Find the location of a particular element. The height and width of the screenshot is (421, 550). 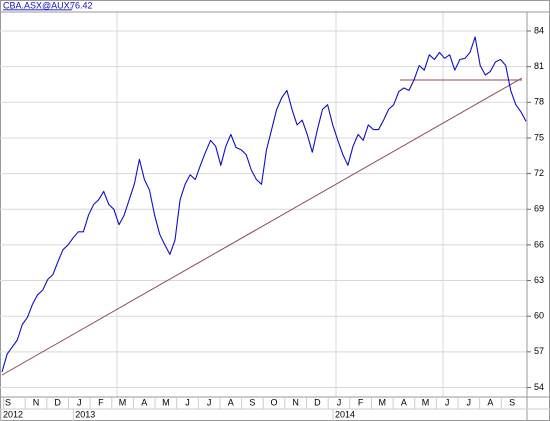

chart-title: CBA.ASX@AUX: is located at coordinates (37, 5).